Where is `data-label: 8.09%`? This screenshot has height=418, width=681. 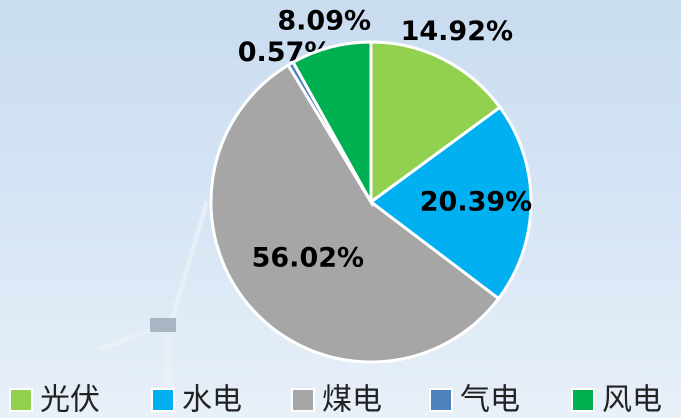 data-label: 8.09% is located at coordinates (324, 20).